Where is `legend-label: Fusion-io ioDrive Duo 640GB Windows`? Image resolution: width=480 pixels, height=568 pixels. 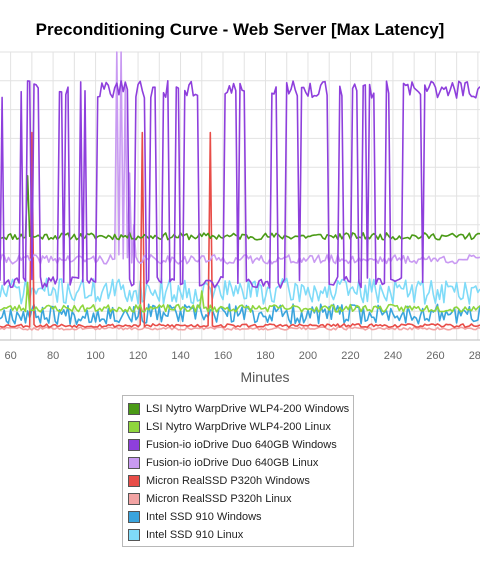 legend-label: Fusion-io ioDrive Duo 640GB Windows is located at coordinates (241, 445).